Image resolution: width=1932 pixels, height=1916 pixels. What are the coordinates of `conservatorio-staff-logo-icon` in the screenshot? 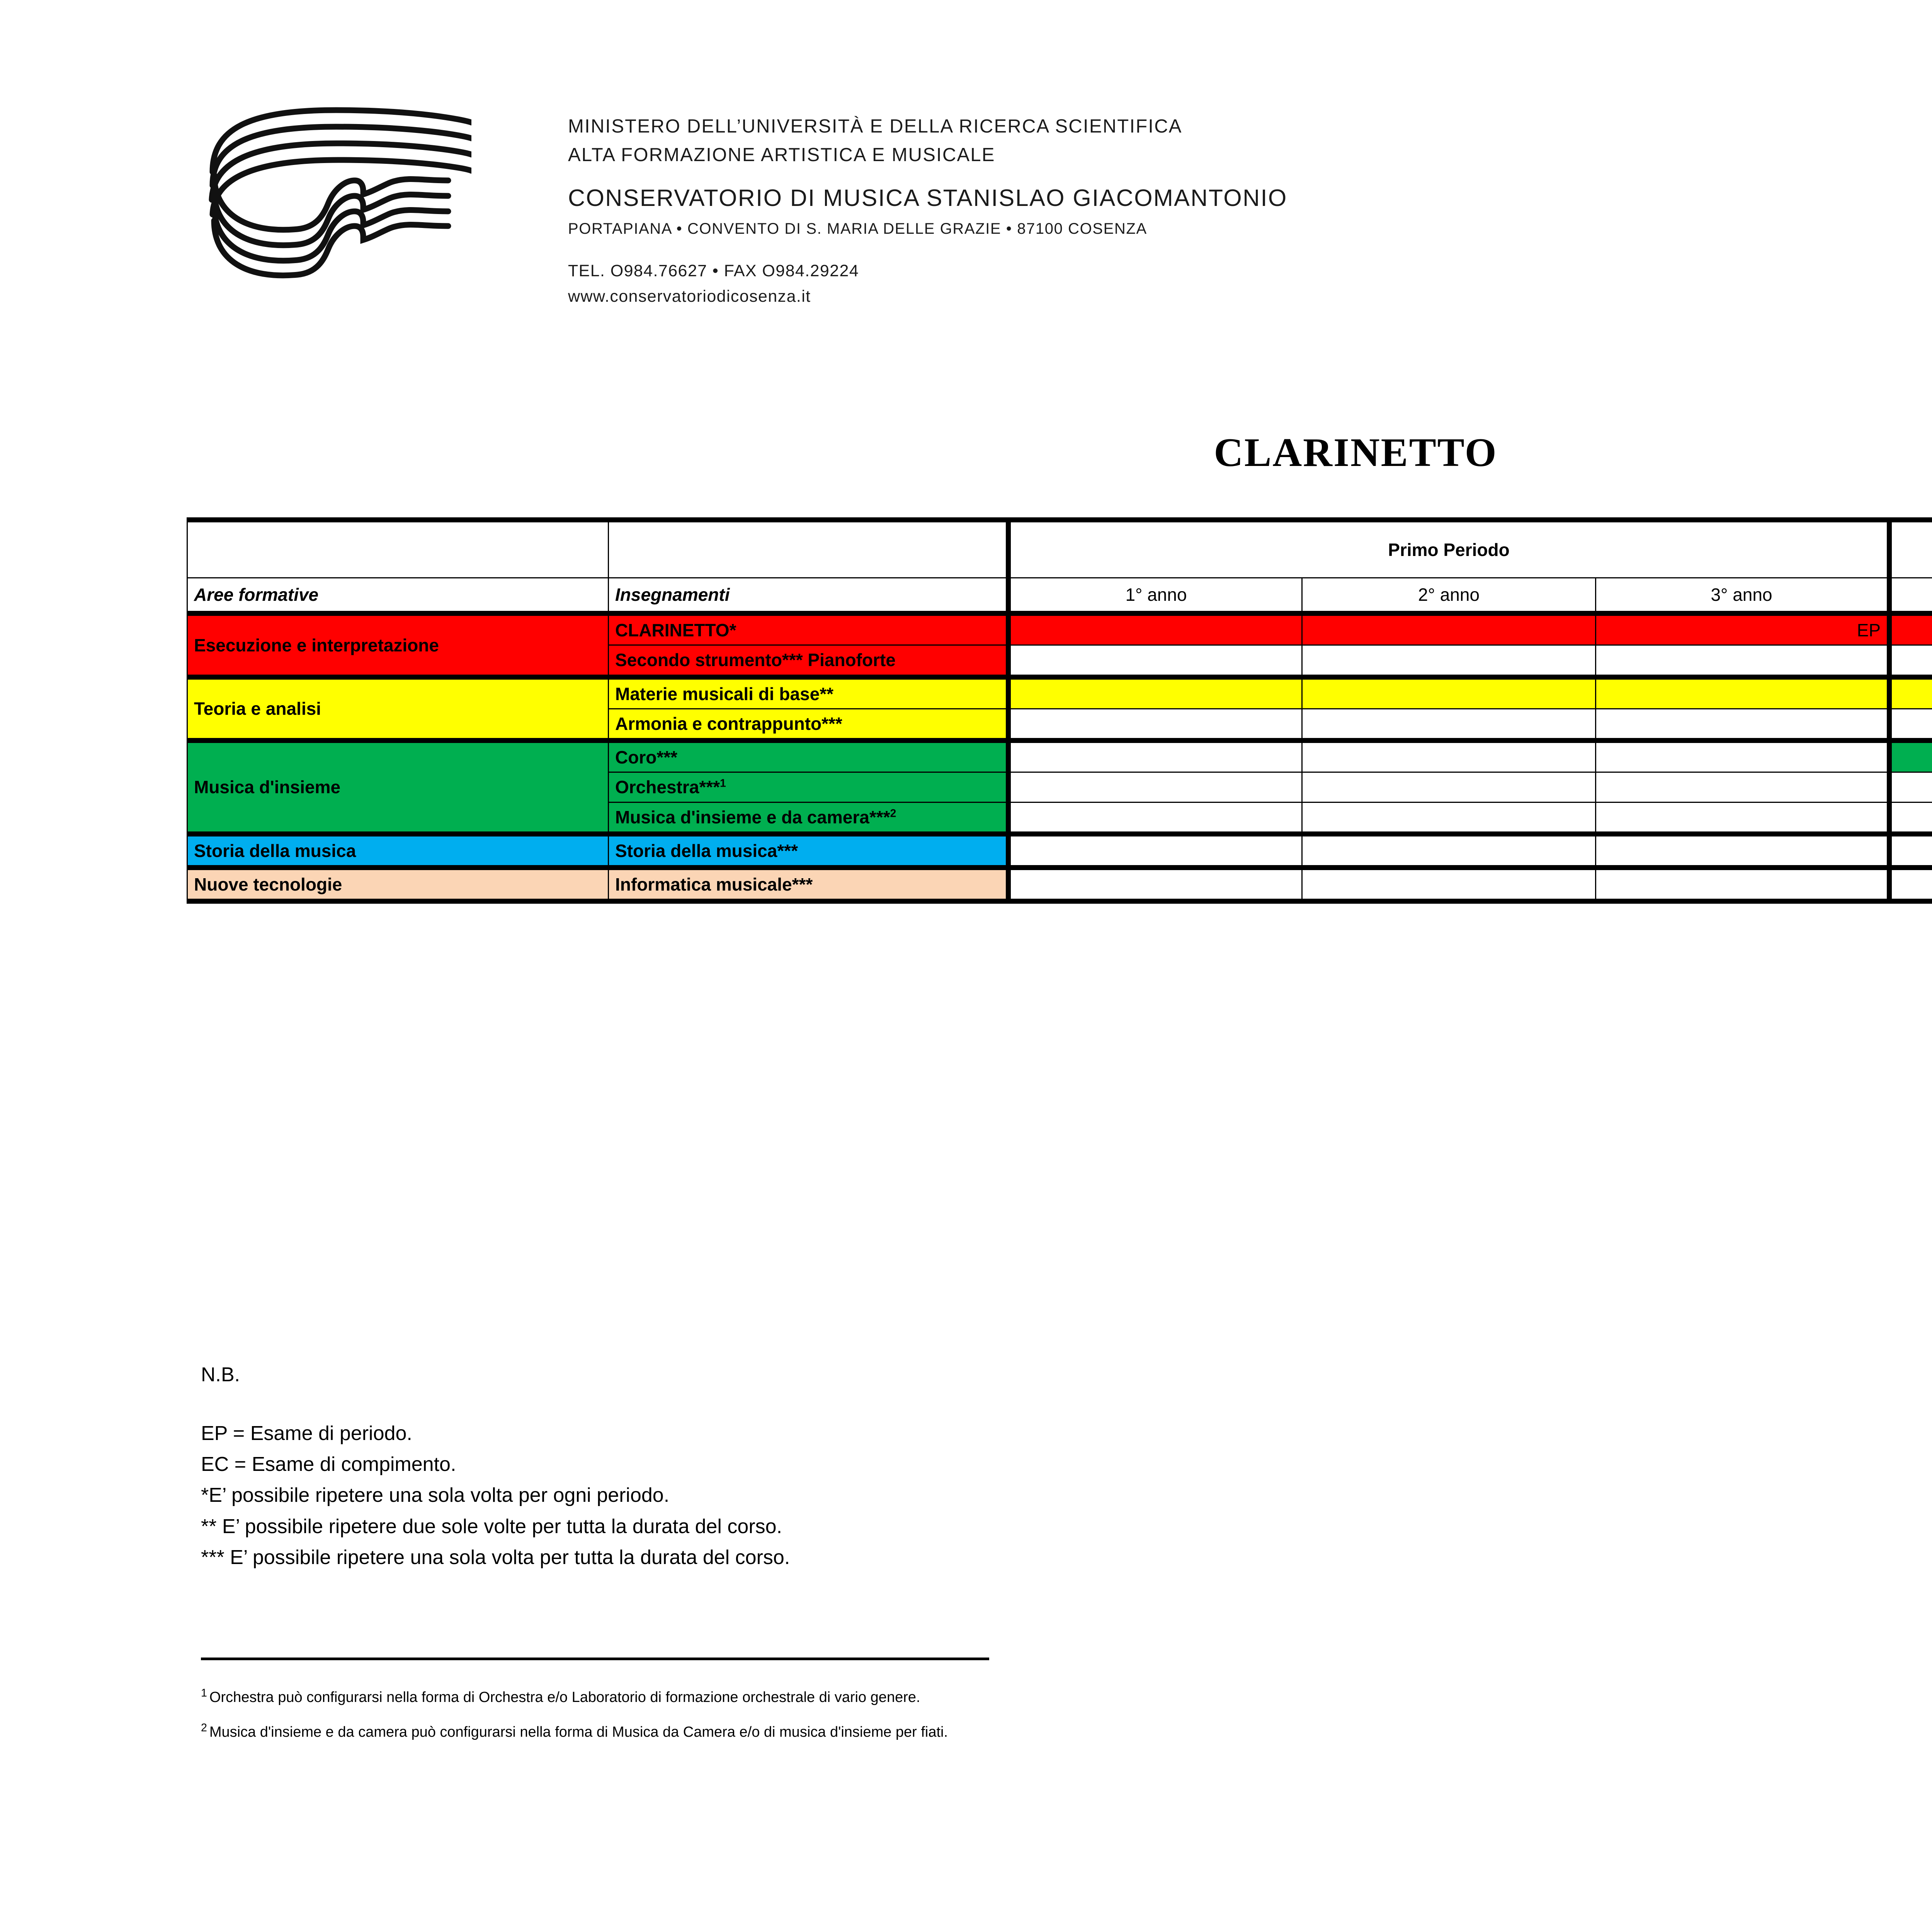 It's located at (336, 189).